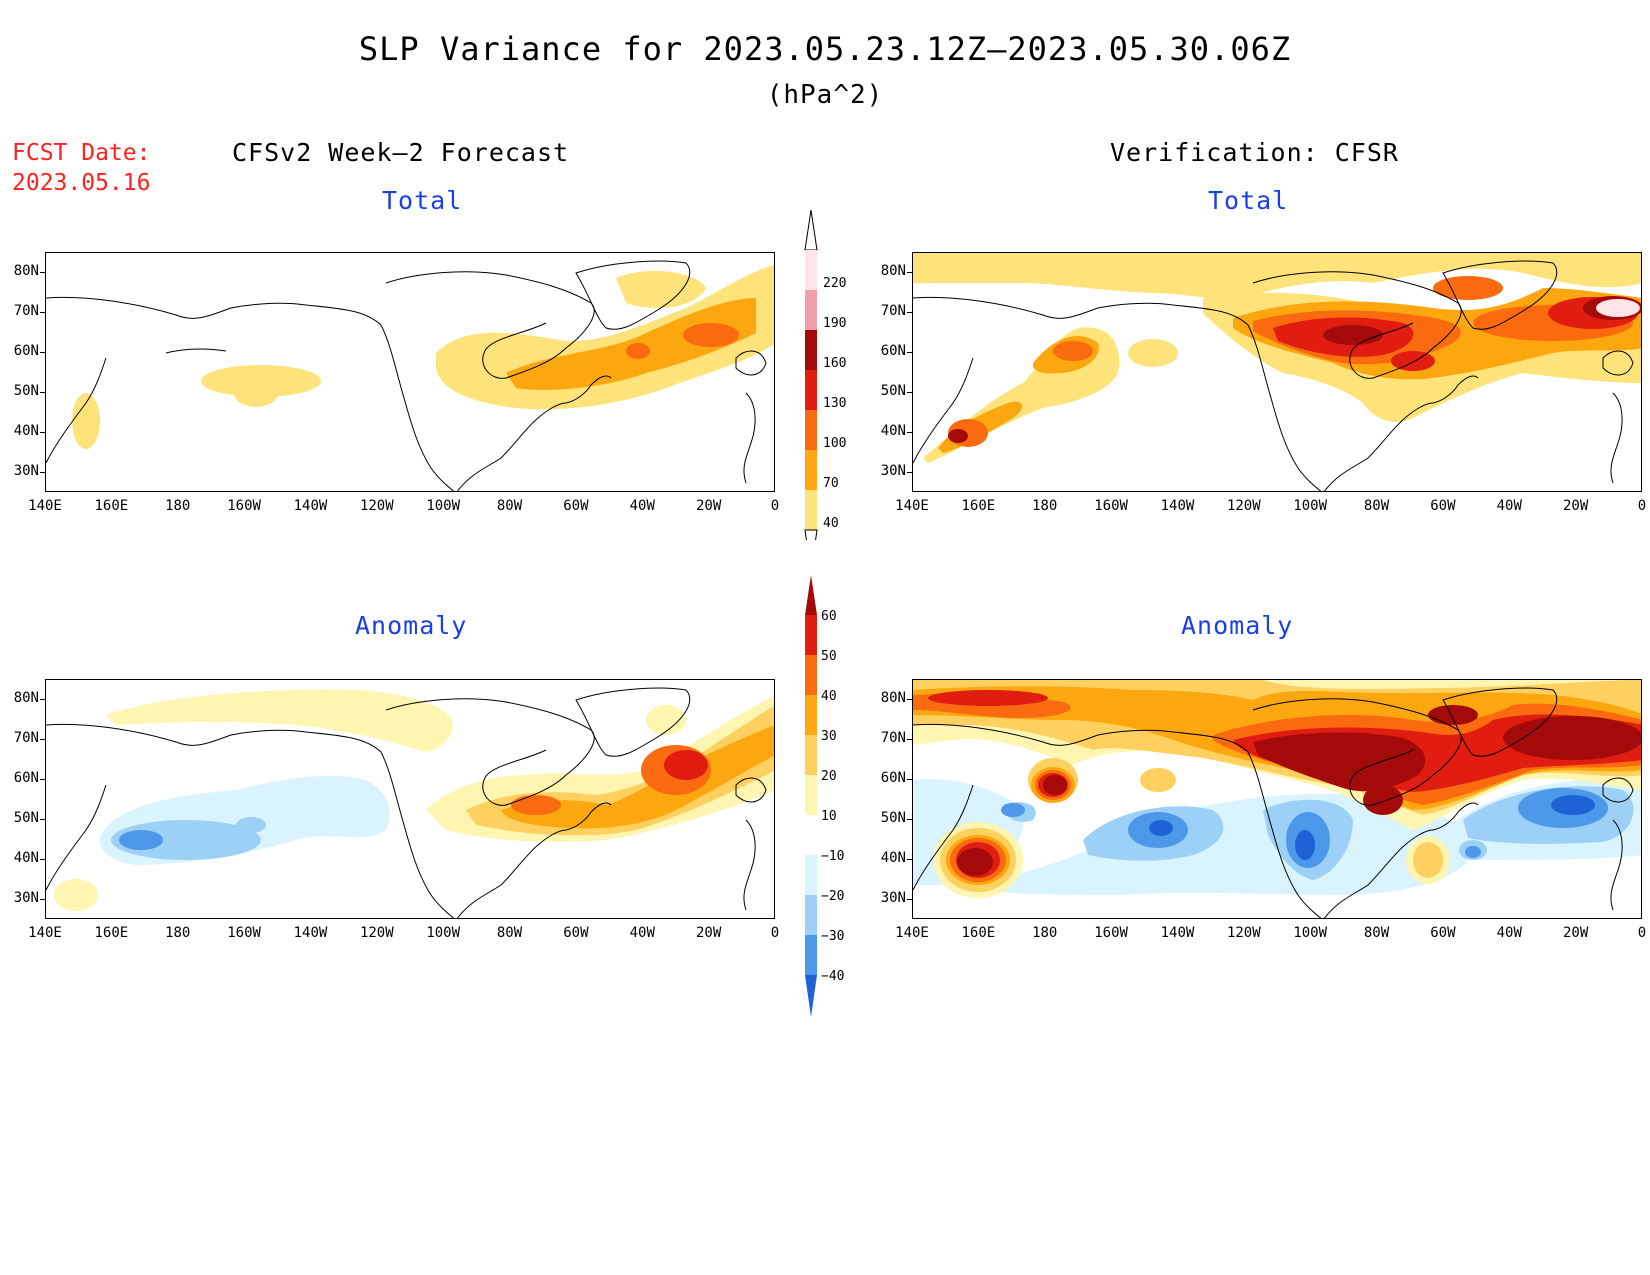  What do you see at coordinates (1243, 506) in the screenshot?
I see `lon-label-verification-total: 120W` at bounding box center [1243, 506].